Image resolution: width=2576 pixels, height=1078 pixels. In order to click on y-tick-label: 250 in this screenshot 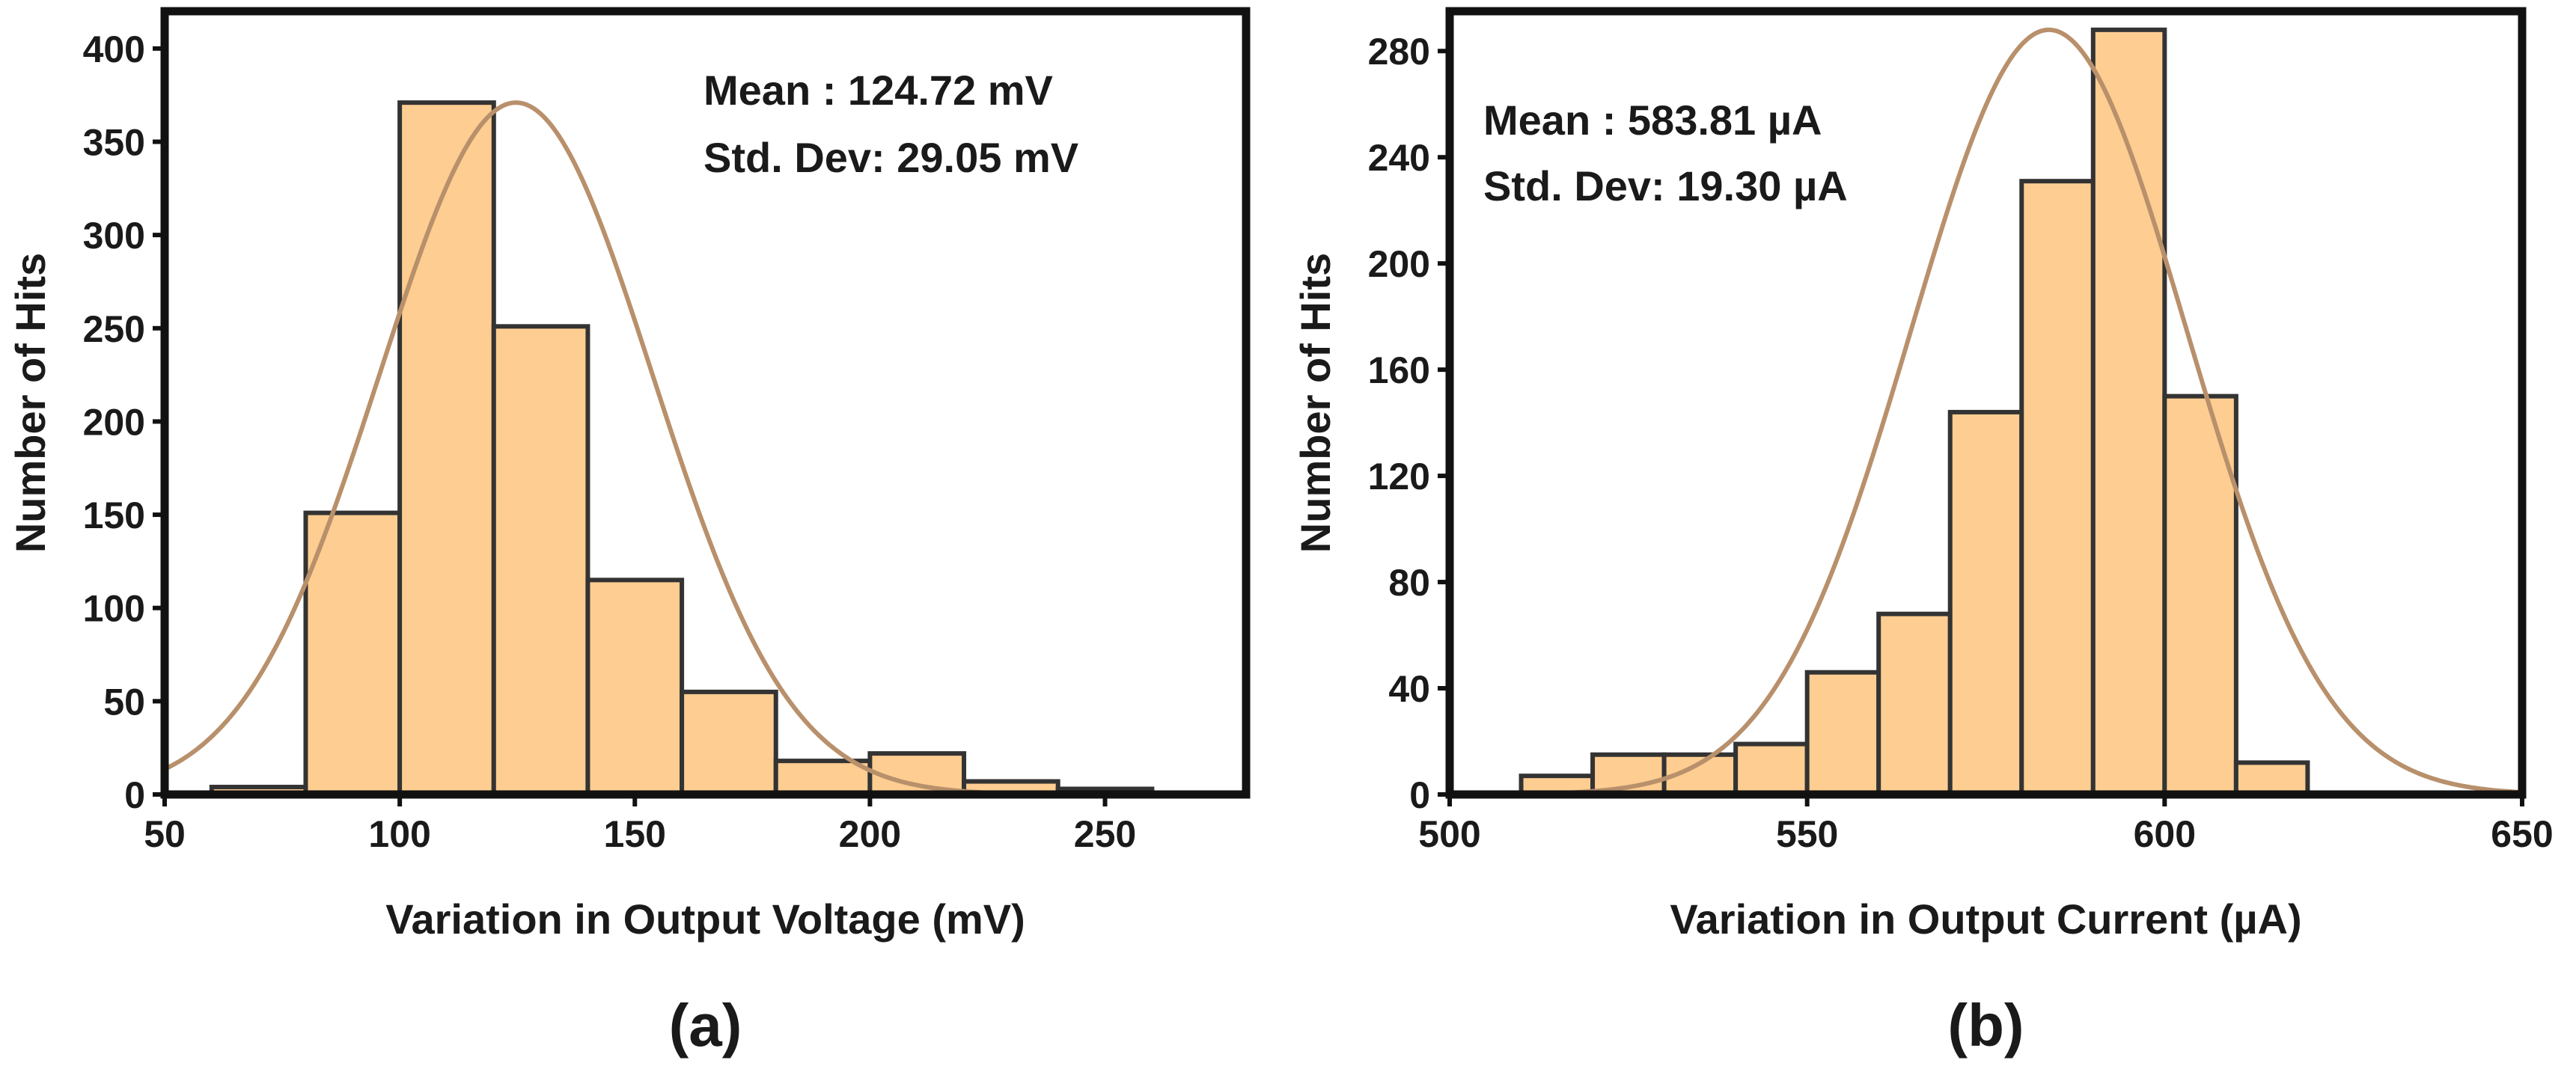, I will do `click(114, 329)`.